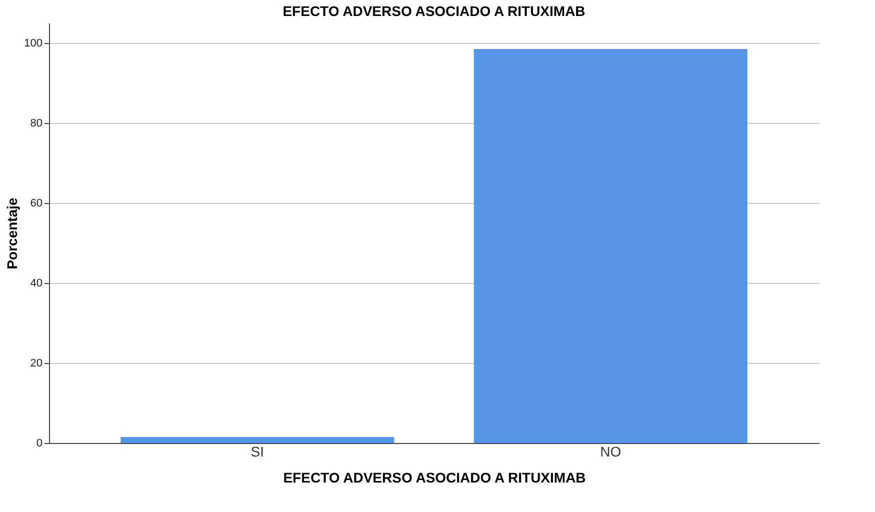 The image size is (875, 512). I want to click on y-tick-label: 40, so click(36, 284).